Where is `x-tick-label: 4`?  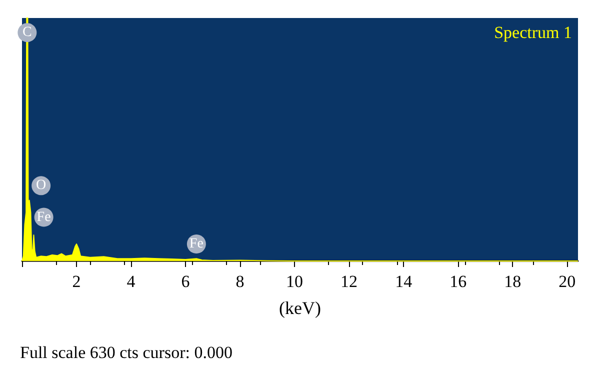
x-tick-label: 4 is located at coordinates (131, 281).